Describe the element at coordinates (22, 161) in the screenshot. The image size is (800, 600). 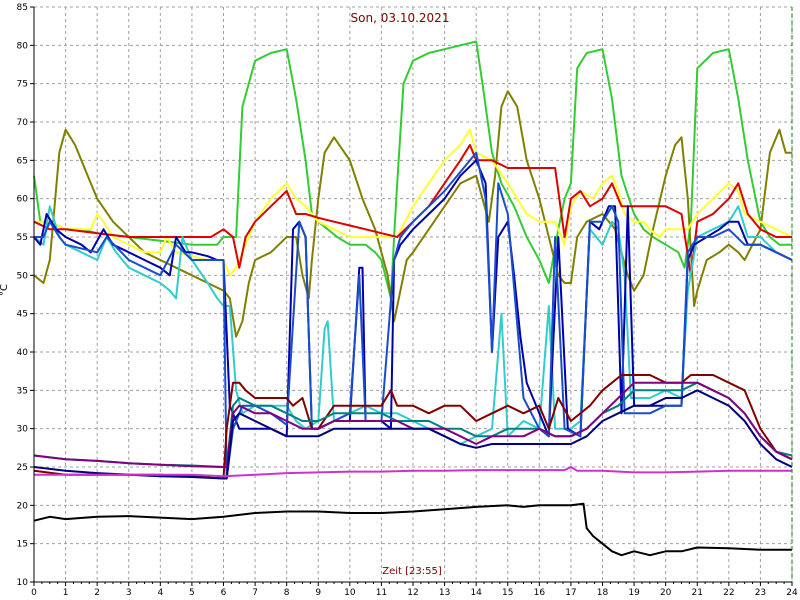
I see `y-tick-label: 65` at that location.